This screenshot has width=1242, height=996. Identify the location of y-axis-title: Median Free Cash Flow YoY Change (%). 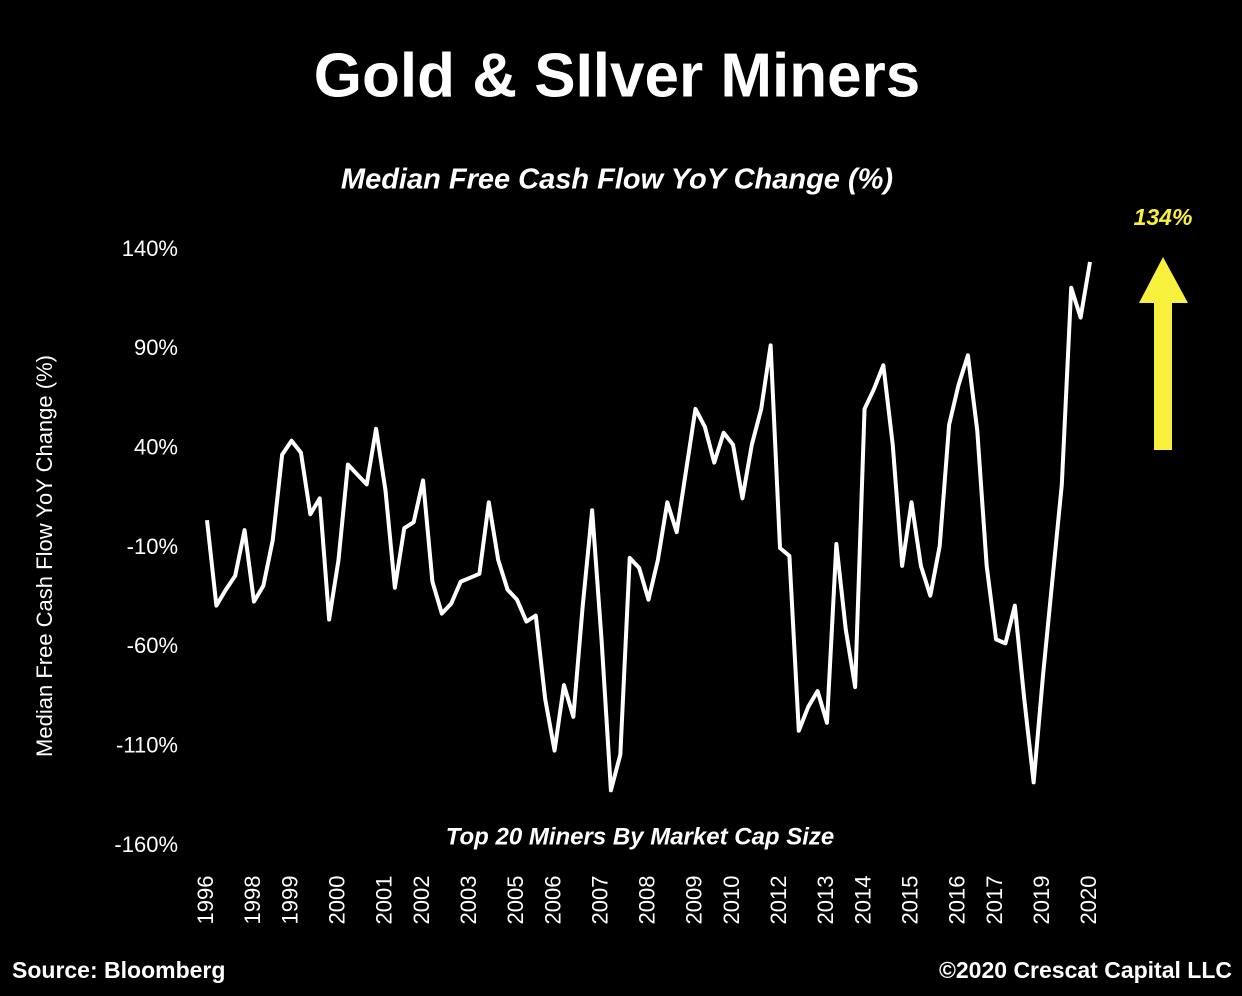
(44, 556).